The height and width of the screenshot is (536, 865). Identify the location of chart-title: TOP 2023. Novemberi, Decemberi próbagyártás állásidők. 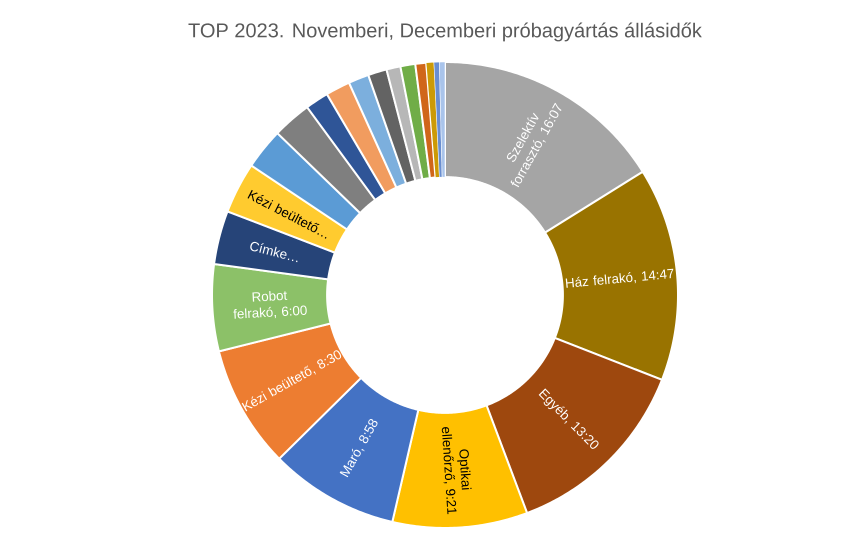
(445, 32).